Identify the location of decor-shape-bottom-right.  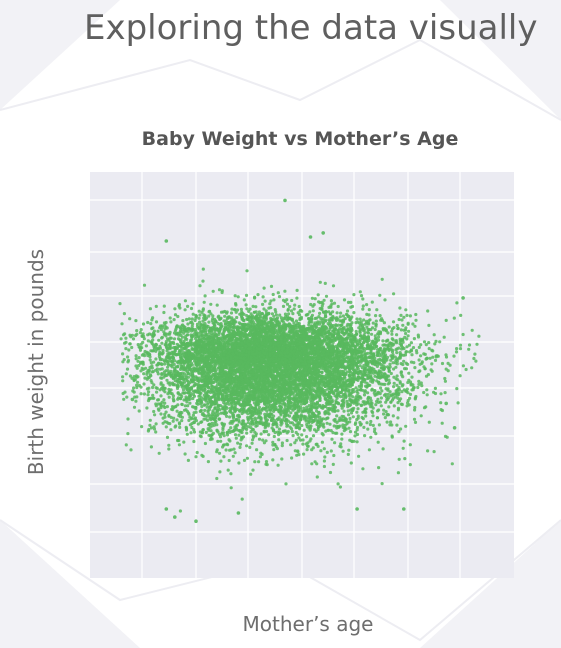
(490, 584).